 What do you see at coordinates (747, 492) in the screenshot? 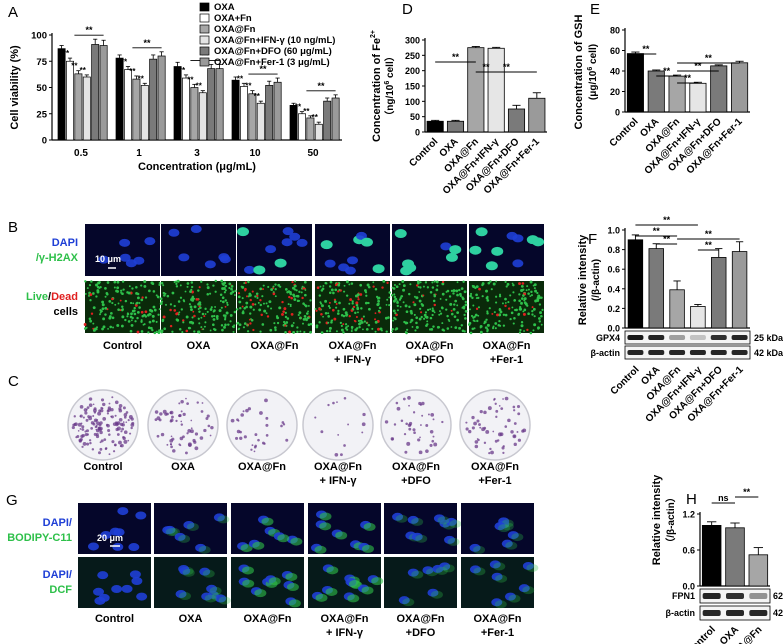
I see `significance-mark: **` at bounding box center [747, 492].